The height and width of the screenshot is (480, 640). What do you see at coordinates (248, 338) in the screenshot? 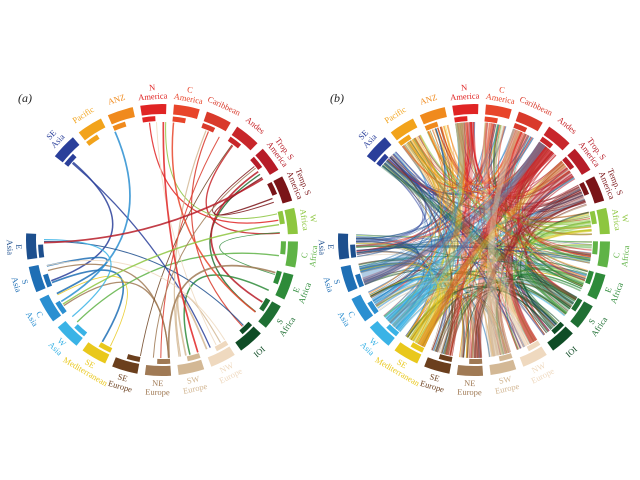
I see `panel-a-arc-ioi` at bounding box center [248, 338].